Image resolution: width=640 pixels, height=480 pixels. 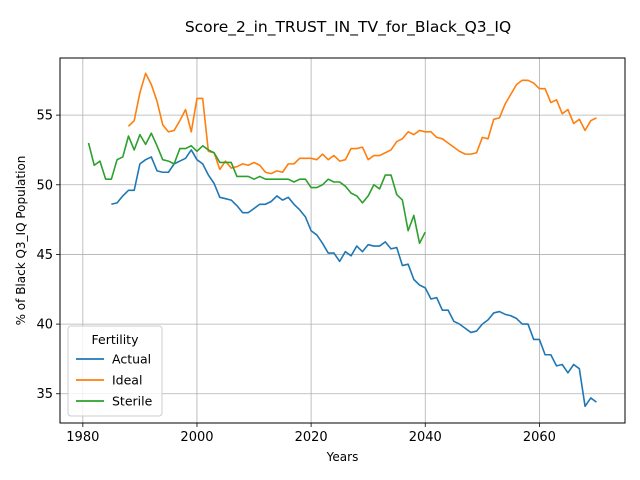 I want to click on series-line-sterile, so click(x=256, y=188).